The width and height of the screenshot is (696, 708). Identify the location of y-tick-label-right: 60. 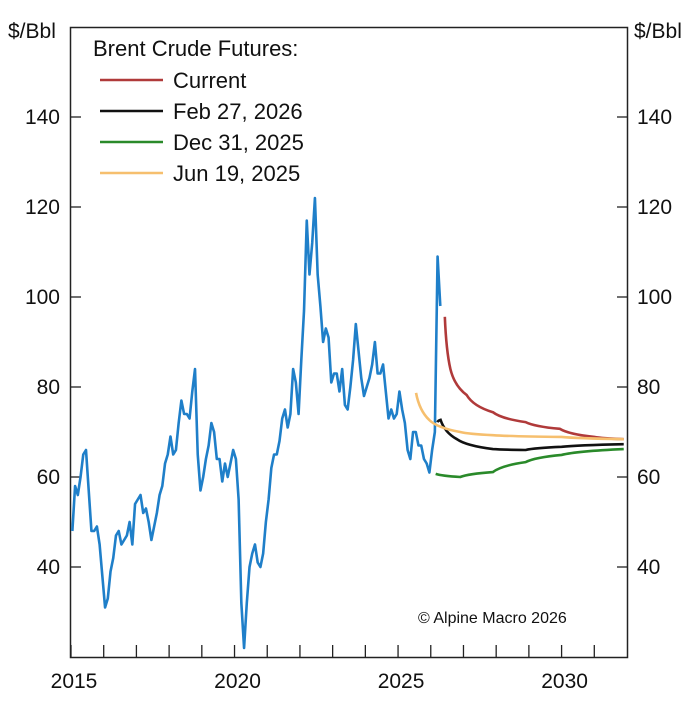
(648, 477).